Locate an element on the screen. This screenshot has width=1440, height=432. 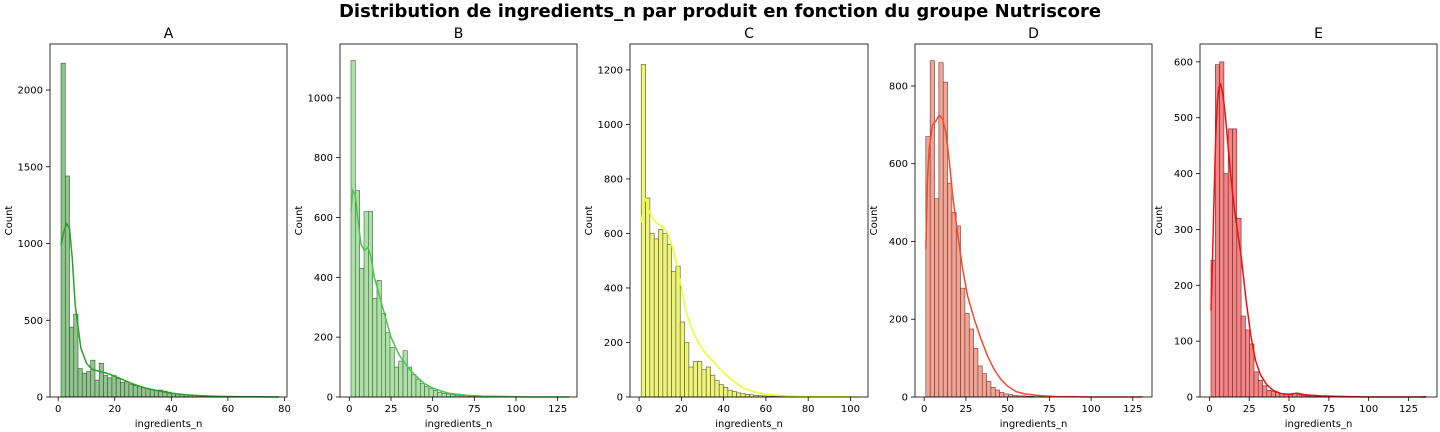
subplot-title: A is located at coordinates (169, 34).